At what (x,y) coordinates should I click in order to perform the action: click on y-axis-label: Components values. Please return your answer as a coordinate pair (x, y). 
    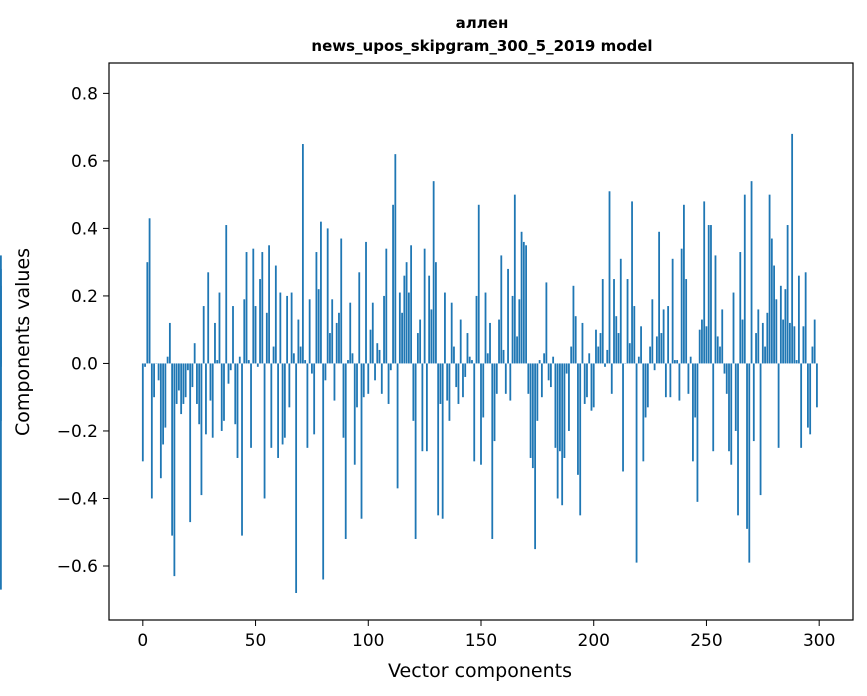
    Looking at the image, I should click on (23, 342).